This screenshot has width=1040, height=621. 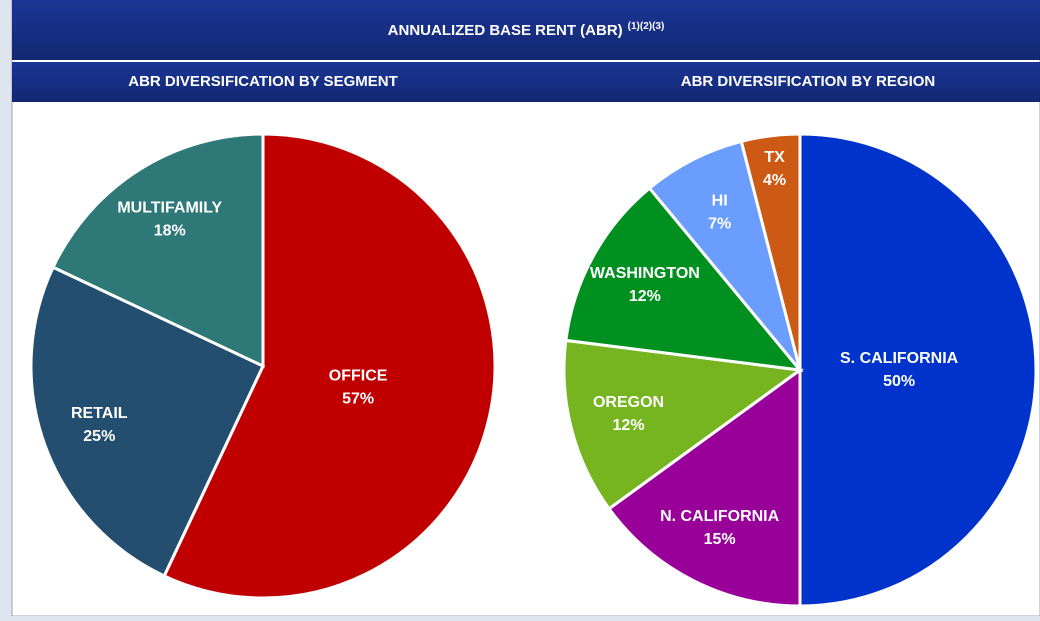 What do you see at coordinates (526, 82) in the screenshot?
I see `subheader-bar` at bounding box center [526, 82].